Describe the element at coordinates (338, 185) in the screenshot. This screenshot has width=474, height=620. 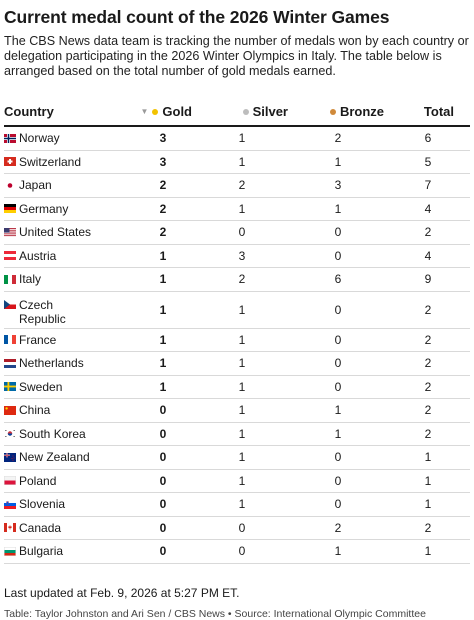
I see `bronze-count: 3` at that location.